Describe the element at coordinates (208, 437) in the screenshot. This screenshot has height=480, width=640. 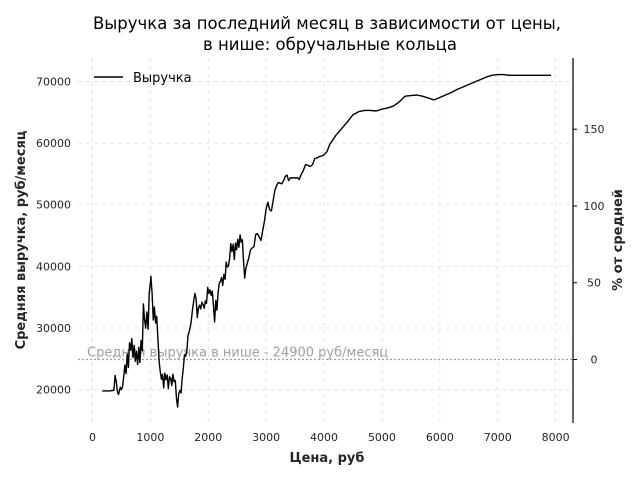
I see `x-tick-label: 2000` at that location.